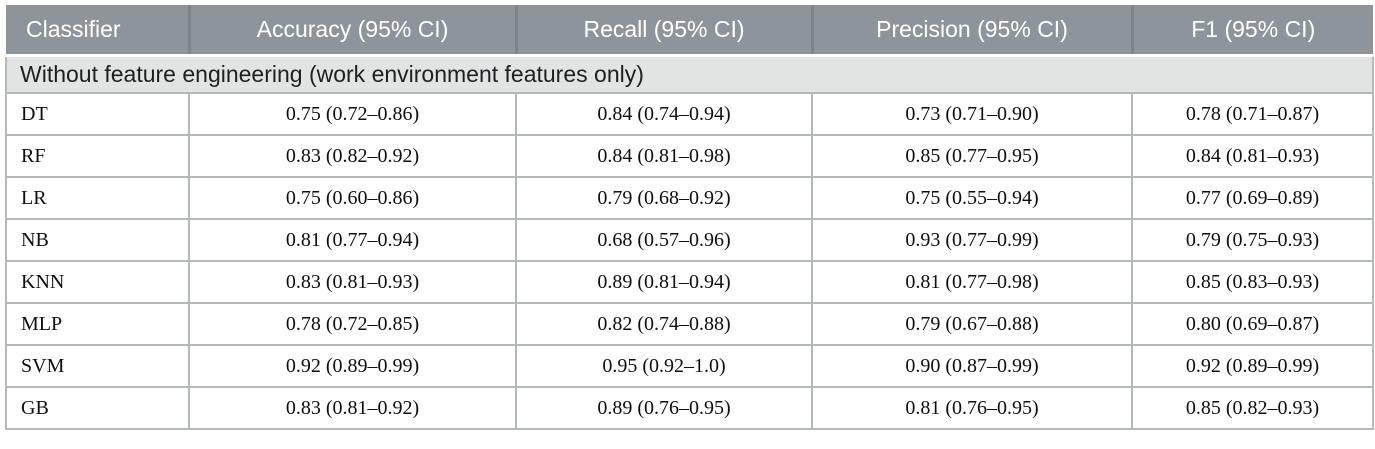 This screenshot has width=1375, height=449. Describe the element at coordinates (97, 282) in the screenshot. I see `classifier-cell: KNN` at that location.